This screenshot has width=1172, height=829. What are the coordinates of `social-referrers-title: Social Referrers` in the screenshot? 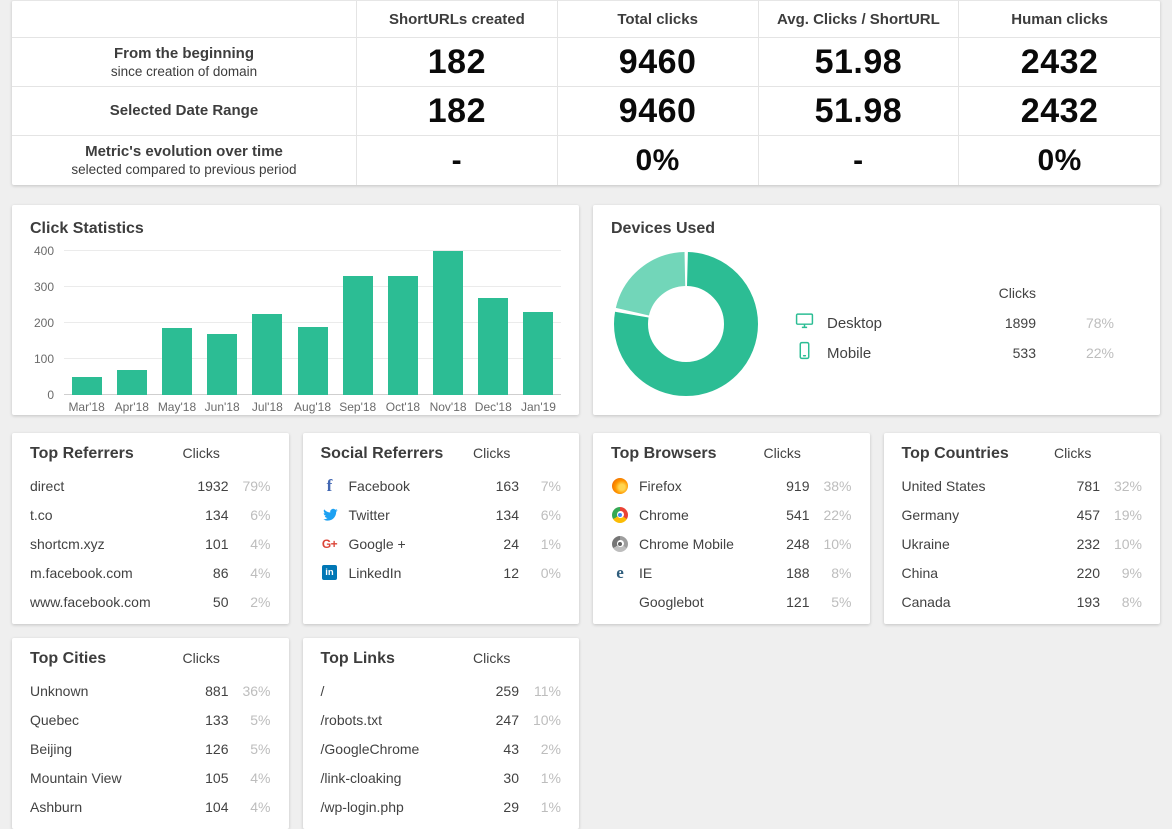 It's located at (382, 453).